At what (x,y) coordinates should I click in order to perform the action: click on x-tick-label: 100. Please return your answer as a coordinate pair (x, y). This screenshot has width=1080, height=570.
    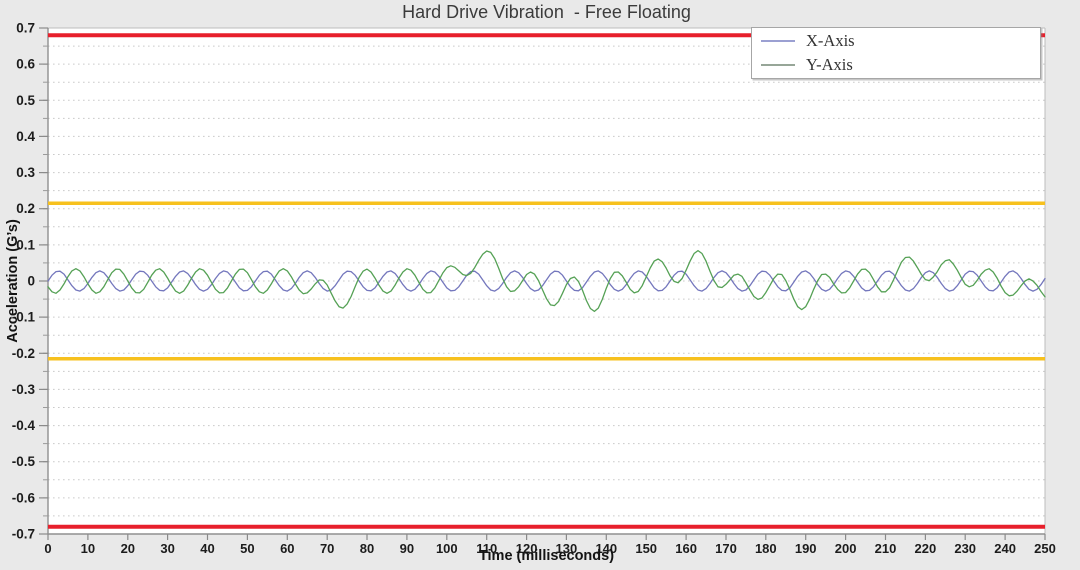
    Looking at the image, I should click on (447, 548).